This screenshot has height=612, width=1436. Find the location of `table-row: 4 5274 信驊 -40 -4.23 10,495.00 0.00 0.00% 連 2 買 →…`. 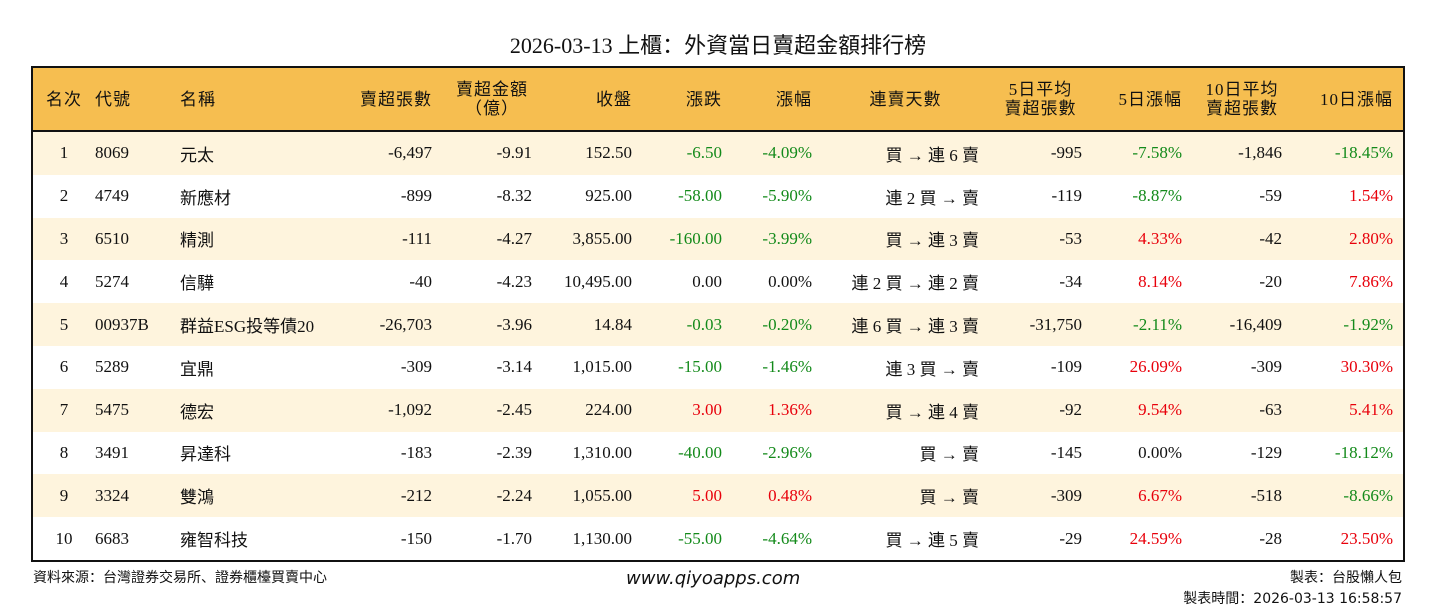

table-row: 4 5274 信驊 -40 -4.23 10,495.00 0.00 0.00% 連 2 買 →… is located at coordinates (718, 281).